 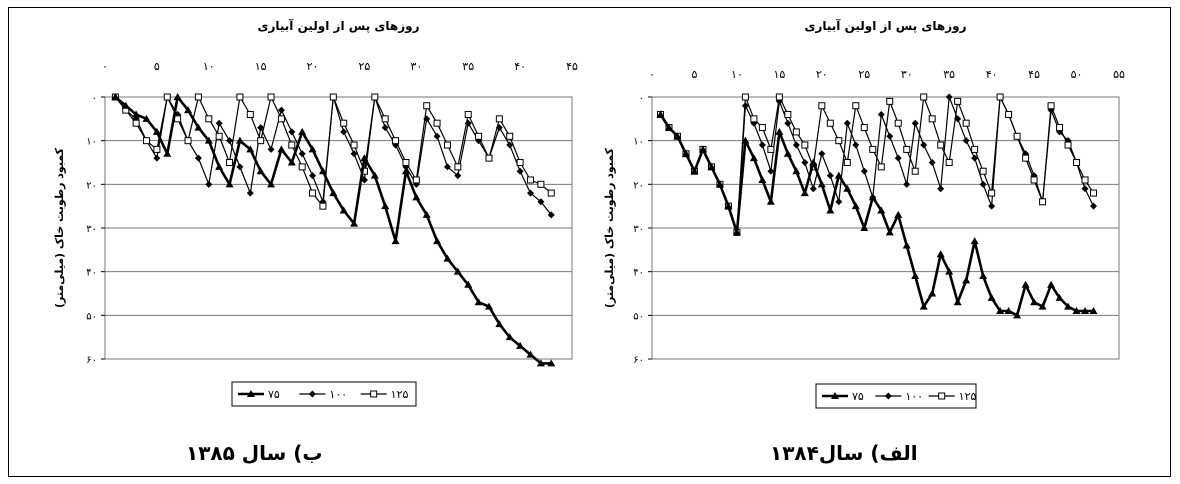 I want to click on y-axis-title: کمبود رطوبت خاک (میلی‌متر), so click(x=59, y=227).